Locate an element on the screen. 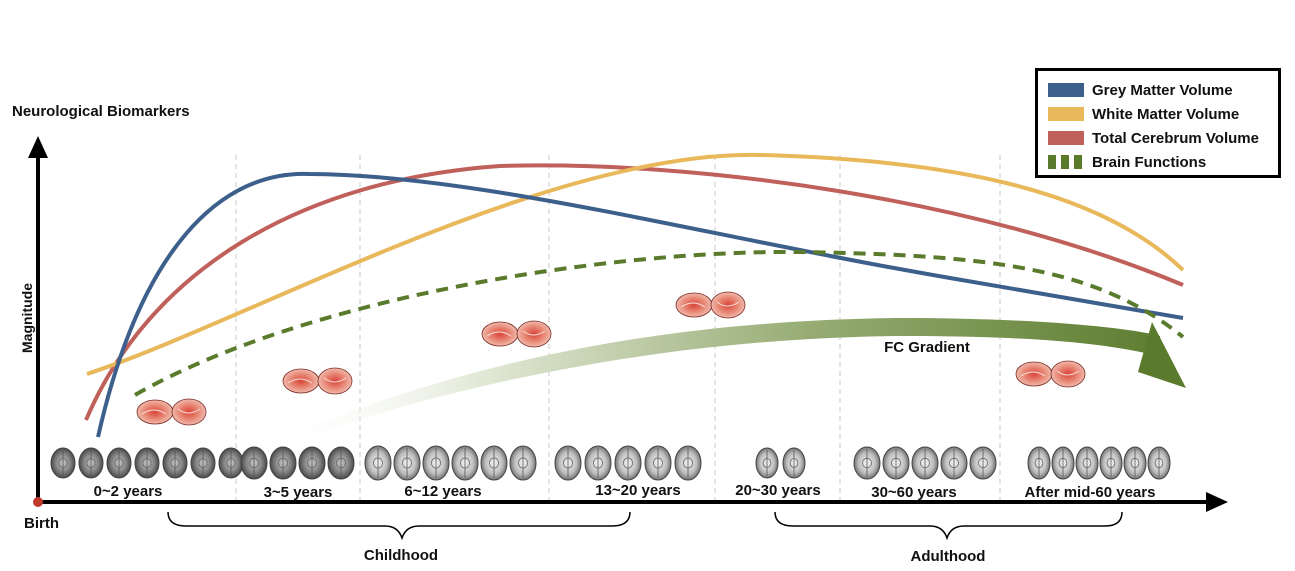 The height and width of the screenshot is (571, 1295). grey-matter-swatch is located at coordinates (1066, 90).